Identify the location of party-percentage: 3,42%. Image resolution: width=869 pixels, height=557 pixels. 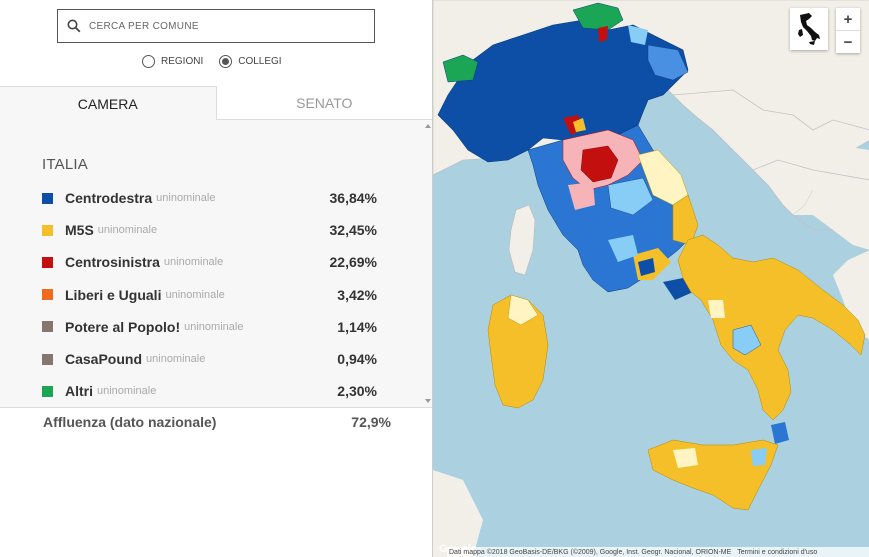
(357, 294).